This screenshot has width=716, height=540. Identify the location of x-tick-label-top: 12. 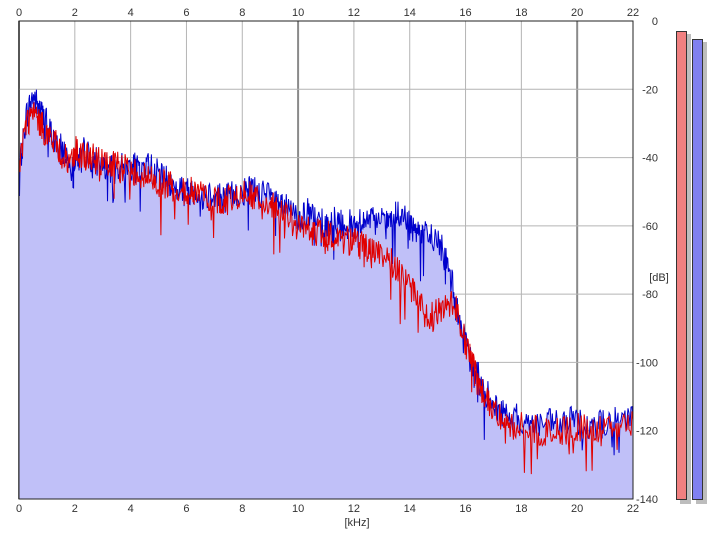
(354, 13).